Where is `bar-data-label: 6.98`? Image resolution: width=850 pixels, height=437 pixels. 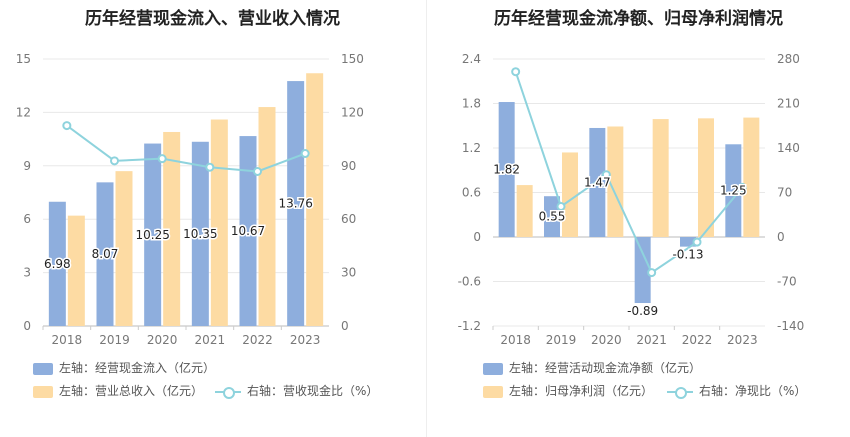
bar-data-label: 6.98 is located at coordinates (57, 264).